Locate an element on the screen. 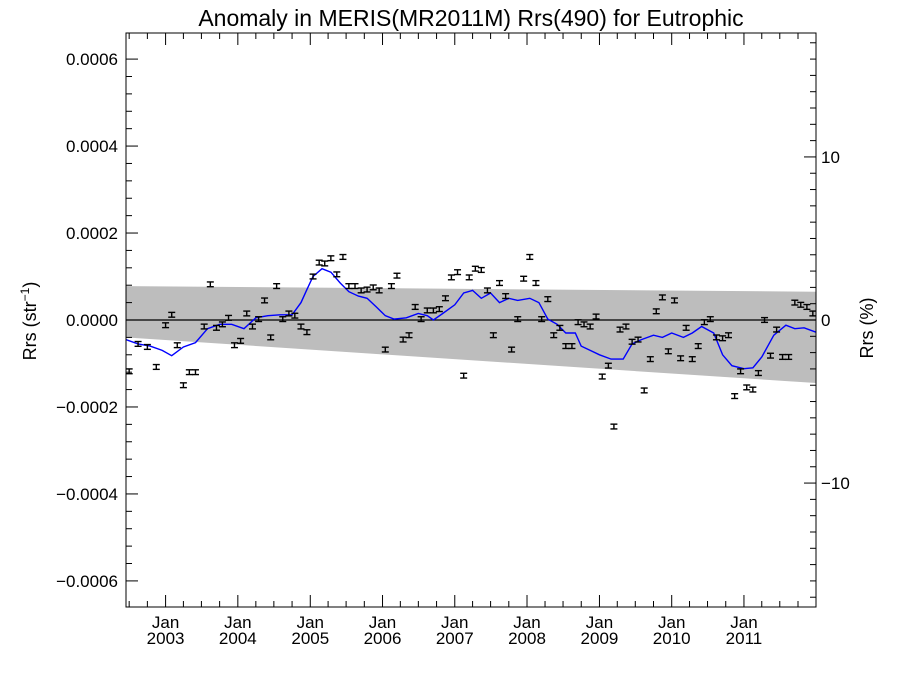  x-tick-label-year: 2010 is located at coordinates (672, 638).